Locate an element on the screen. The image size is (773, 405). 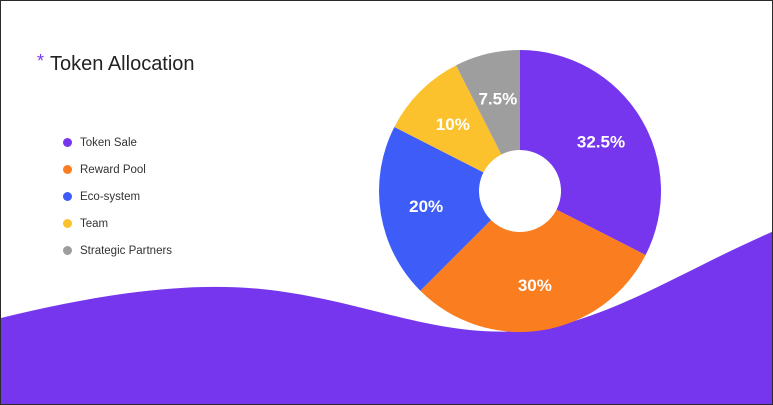
title-text: Token Allocation is located at coordinates (122, 64).